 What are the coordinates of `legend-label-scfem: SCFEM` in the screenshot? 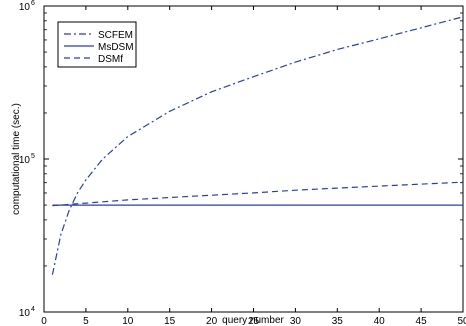 It's located at (115, 35).